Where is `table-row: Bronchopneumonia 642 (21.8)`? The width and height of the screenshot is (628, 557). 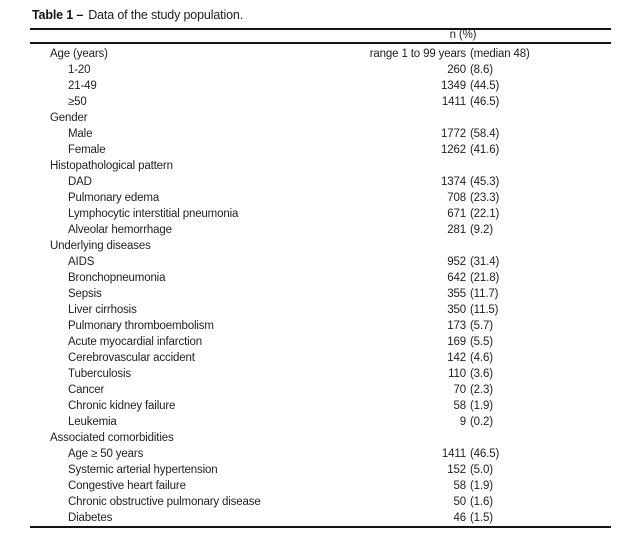 table-row: Bronchopneumonia 642 (21.8) is located at coordinates (320, 278).